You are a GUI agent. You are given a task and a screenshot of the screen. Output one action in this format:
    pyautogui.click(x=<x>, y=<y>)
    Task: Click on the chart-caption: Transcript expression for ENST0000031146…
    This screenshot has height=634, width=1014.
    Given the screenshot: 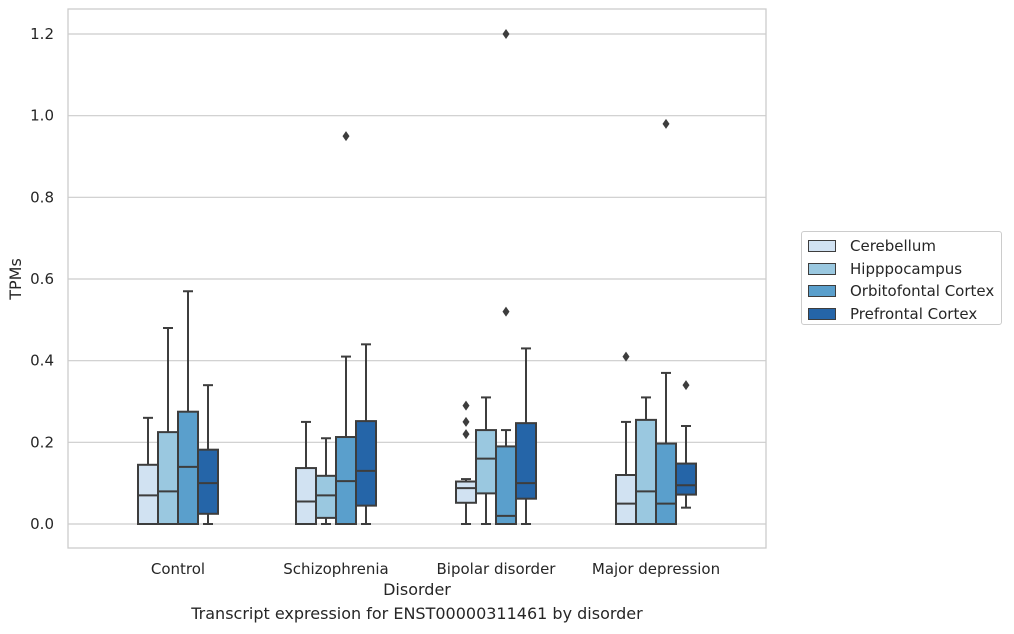 What is the action you would take?
    pyautogui.click(x=417, y=613)
    